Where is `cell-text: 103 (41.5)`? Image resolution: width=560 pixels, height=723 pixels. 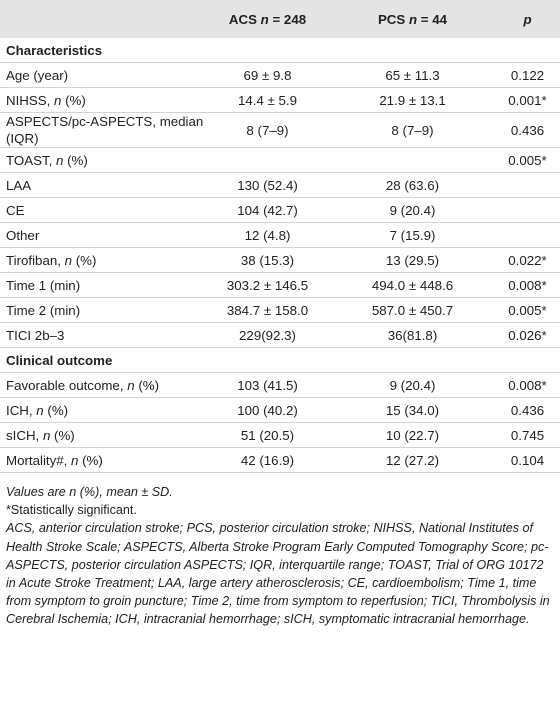
cell-text: 103 (41.5) is located at coordinates (267, 385).